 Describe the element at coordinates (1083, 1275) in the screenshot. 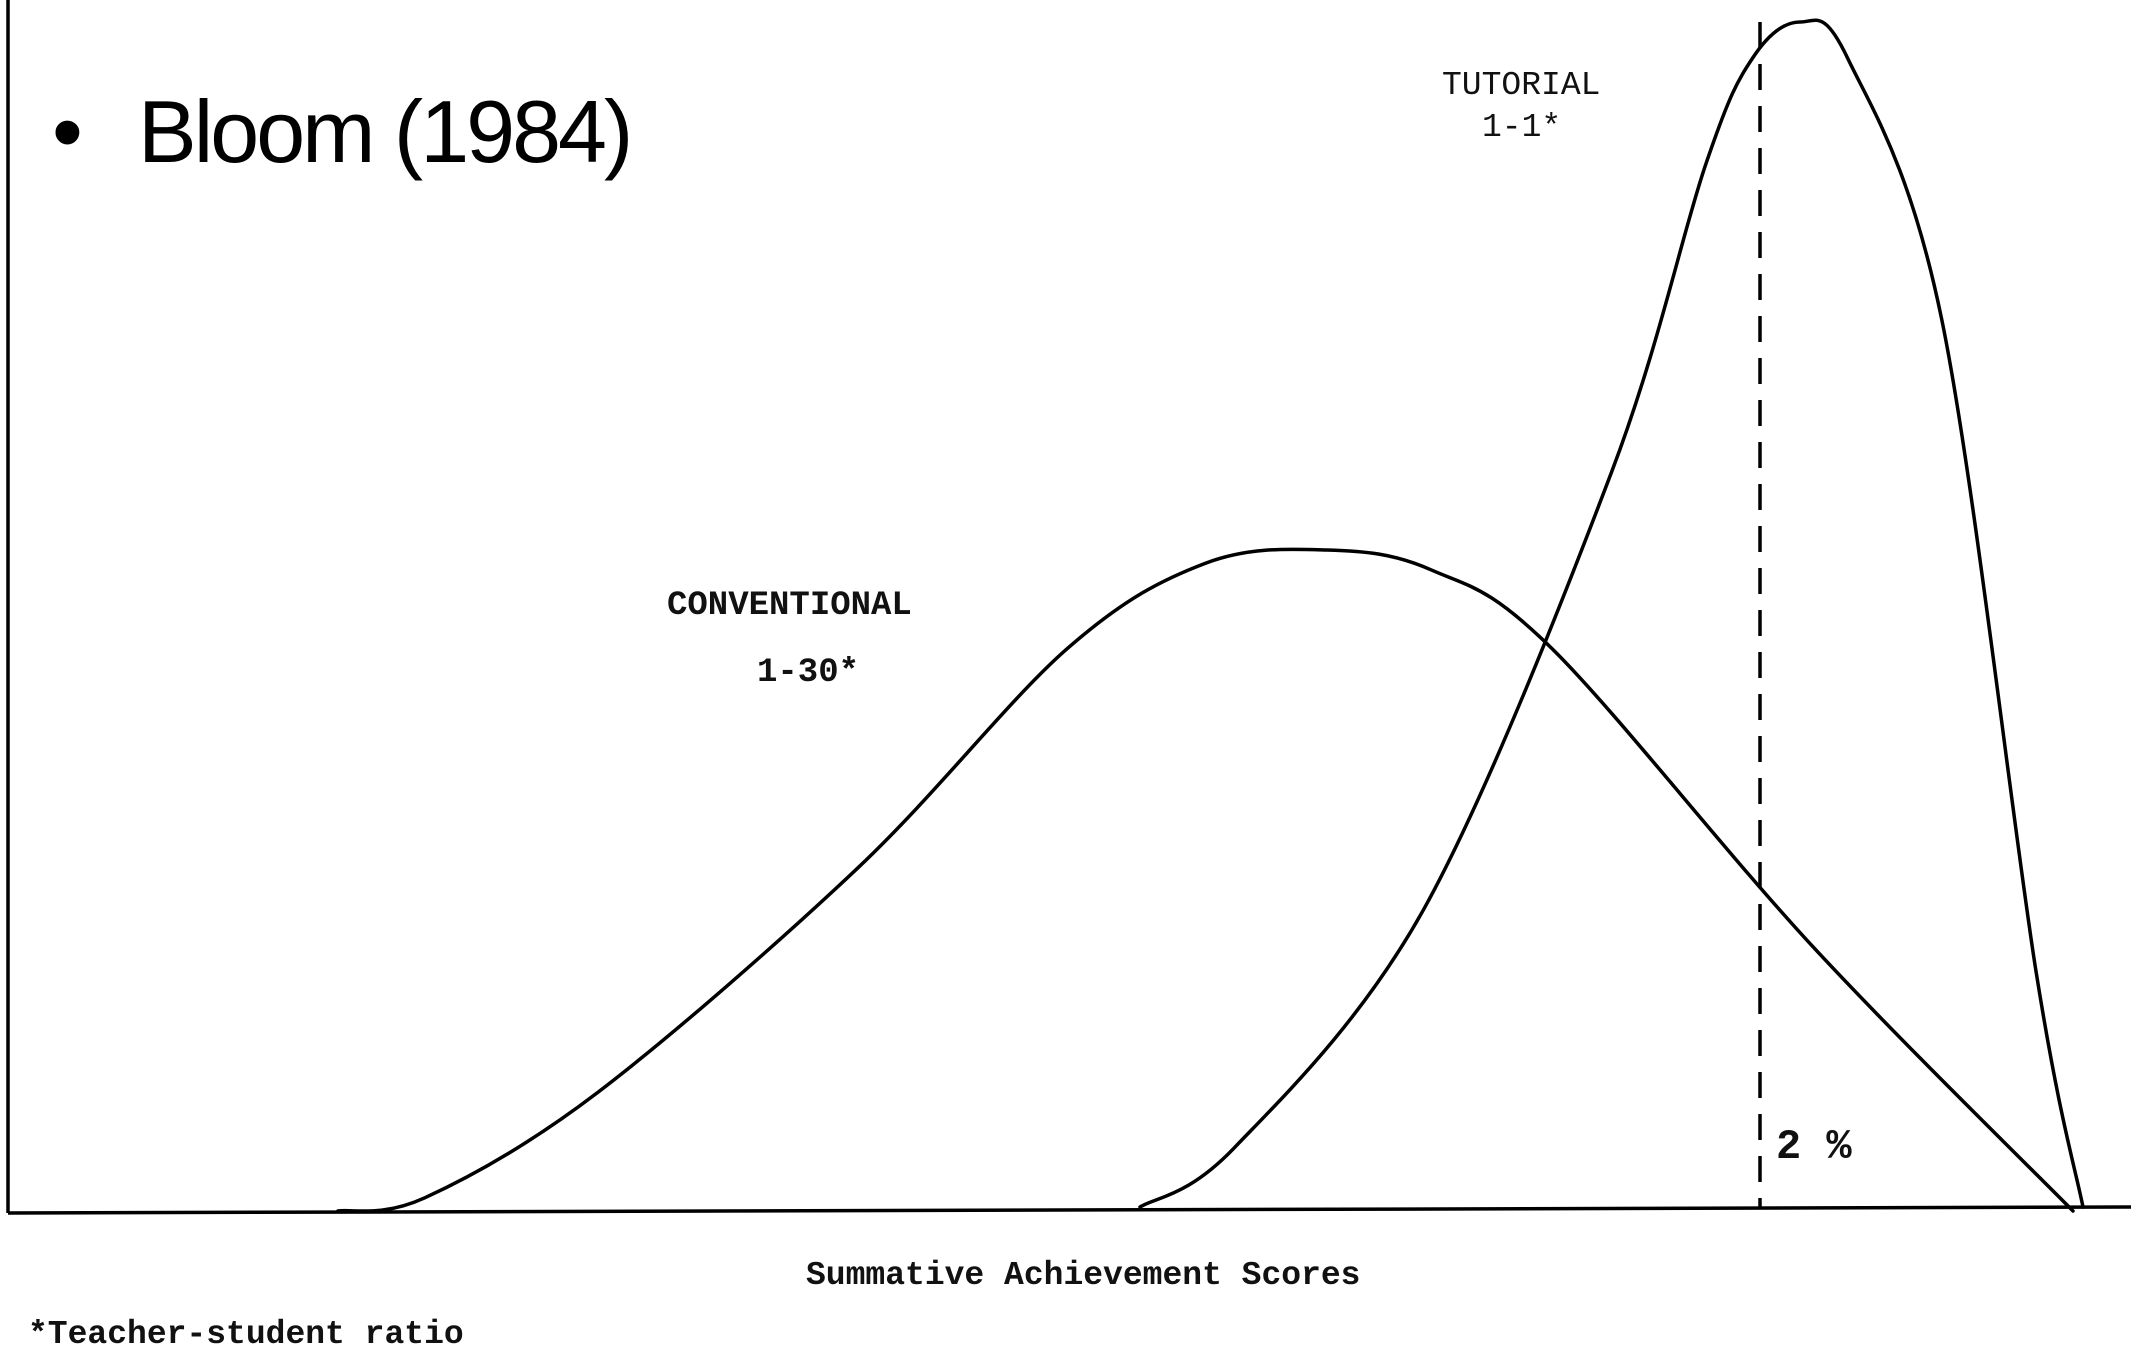

I see `x-axis-label: Summative Achievement Scores` at that location.